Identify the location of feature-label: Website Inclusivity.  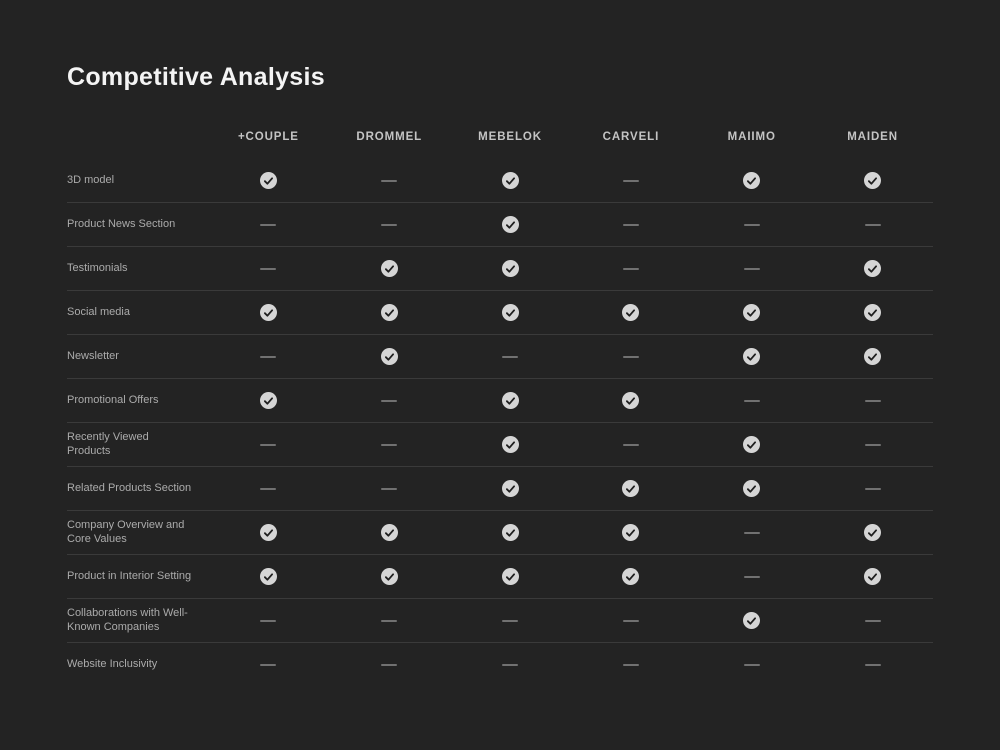
(112, 664).